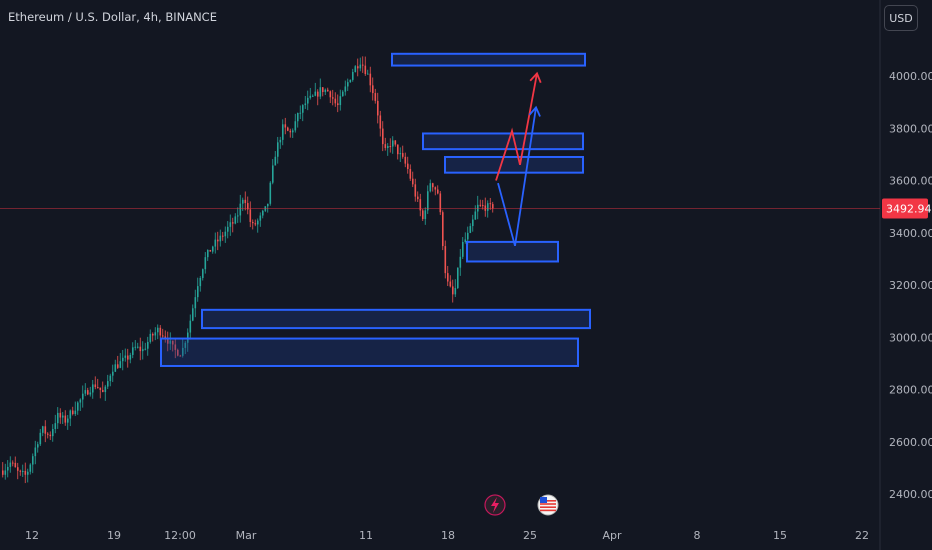 The height and width of the screenshot is (550, 932). What do you see at coordinates (910, 494) in the screenshot?
I see `y-tick-label: 2400.00` at bounding box center [910, 494].